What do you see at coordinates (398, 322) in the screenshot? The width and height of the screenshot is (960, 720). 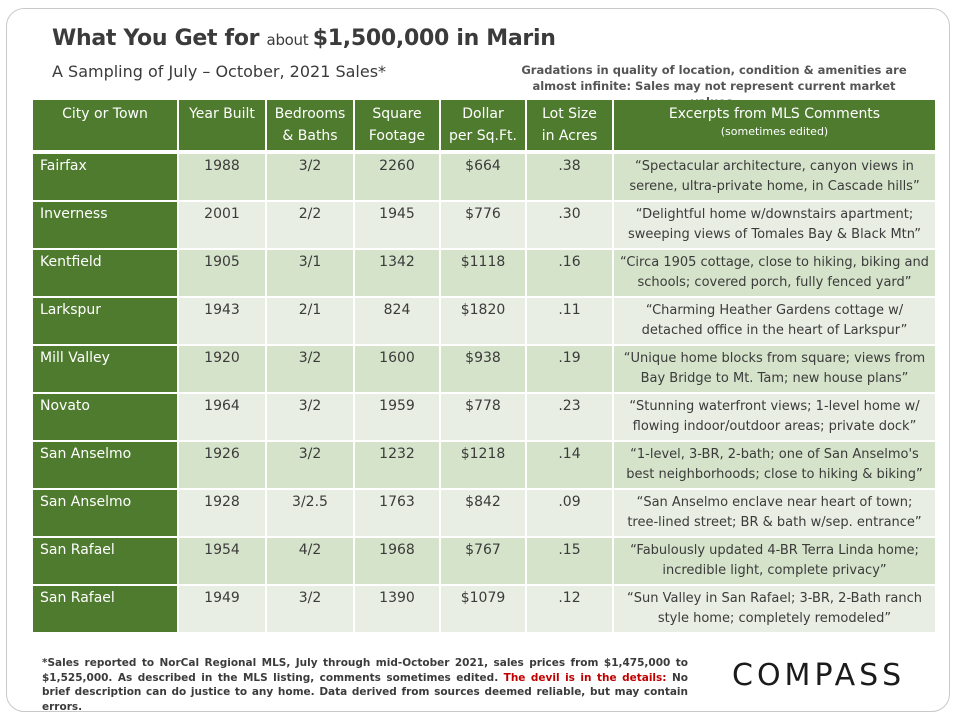 I see `cell-sqft: 824` at bounding box center [398, 322].